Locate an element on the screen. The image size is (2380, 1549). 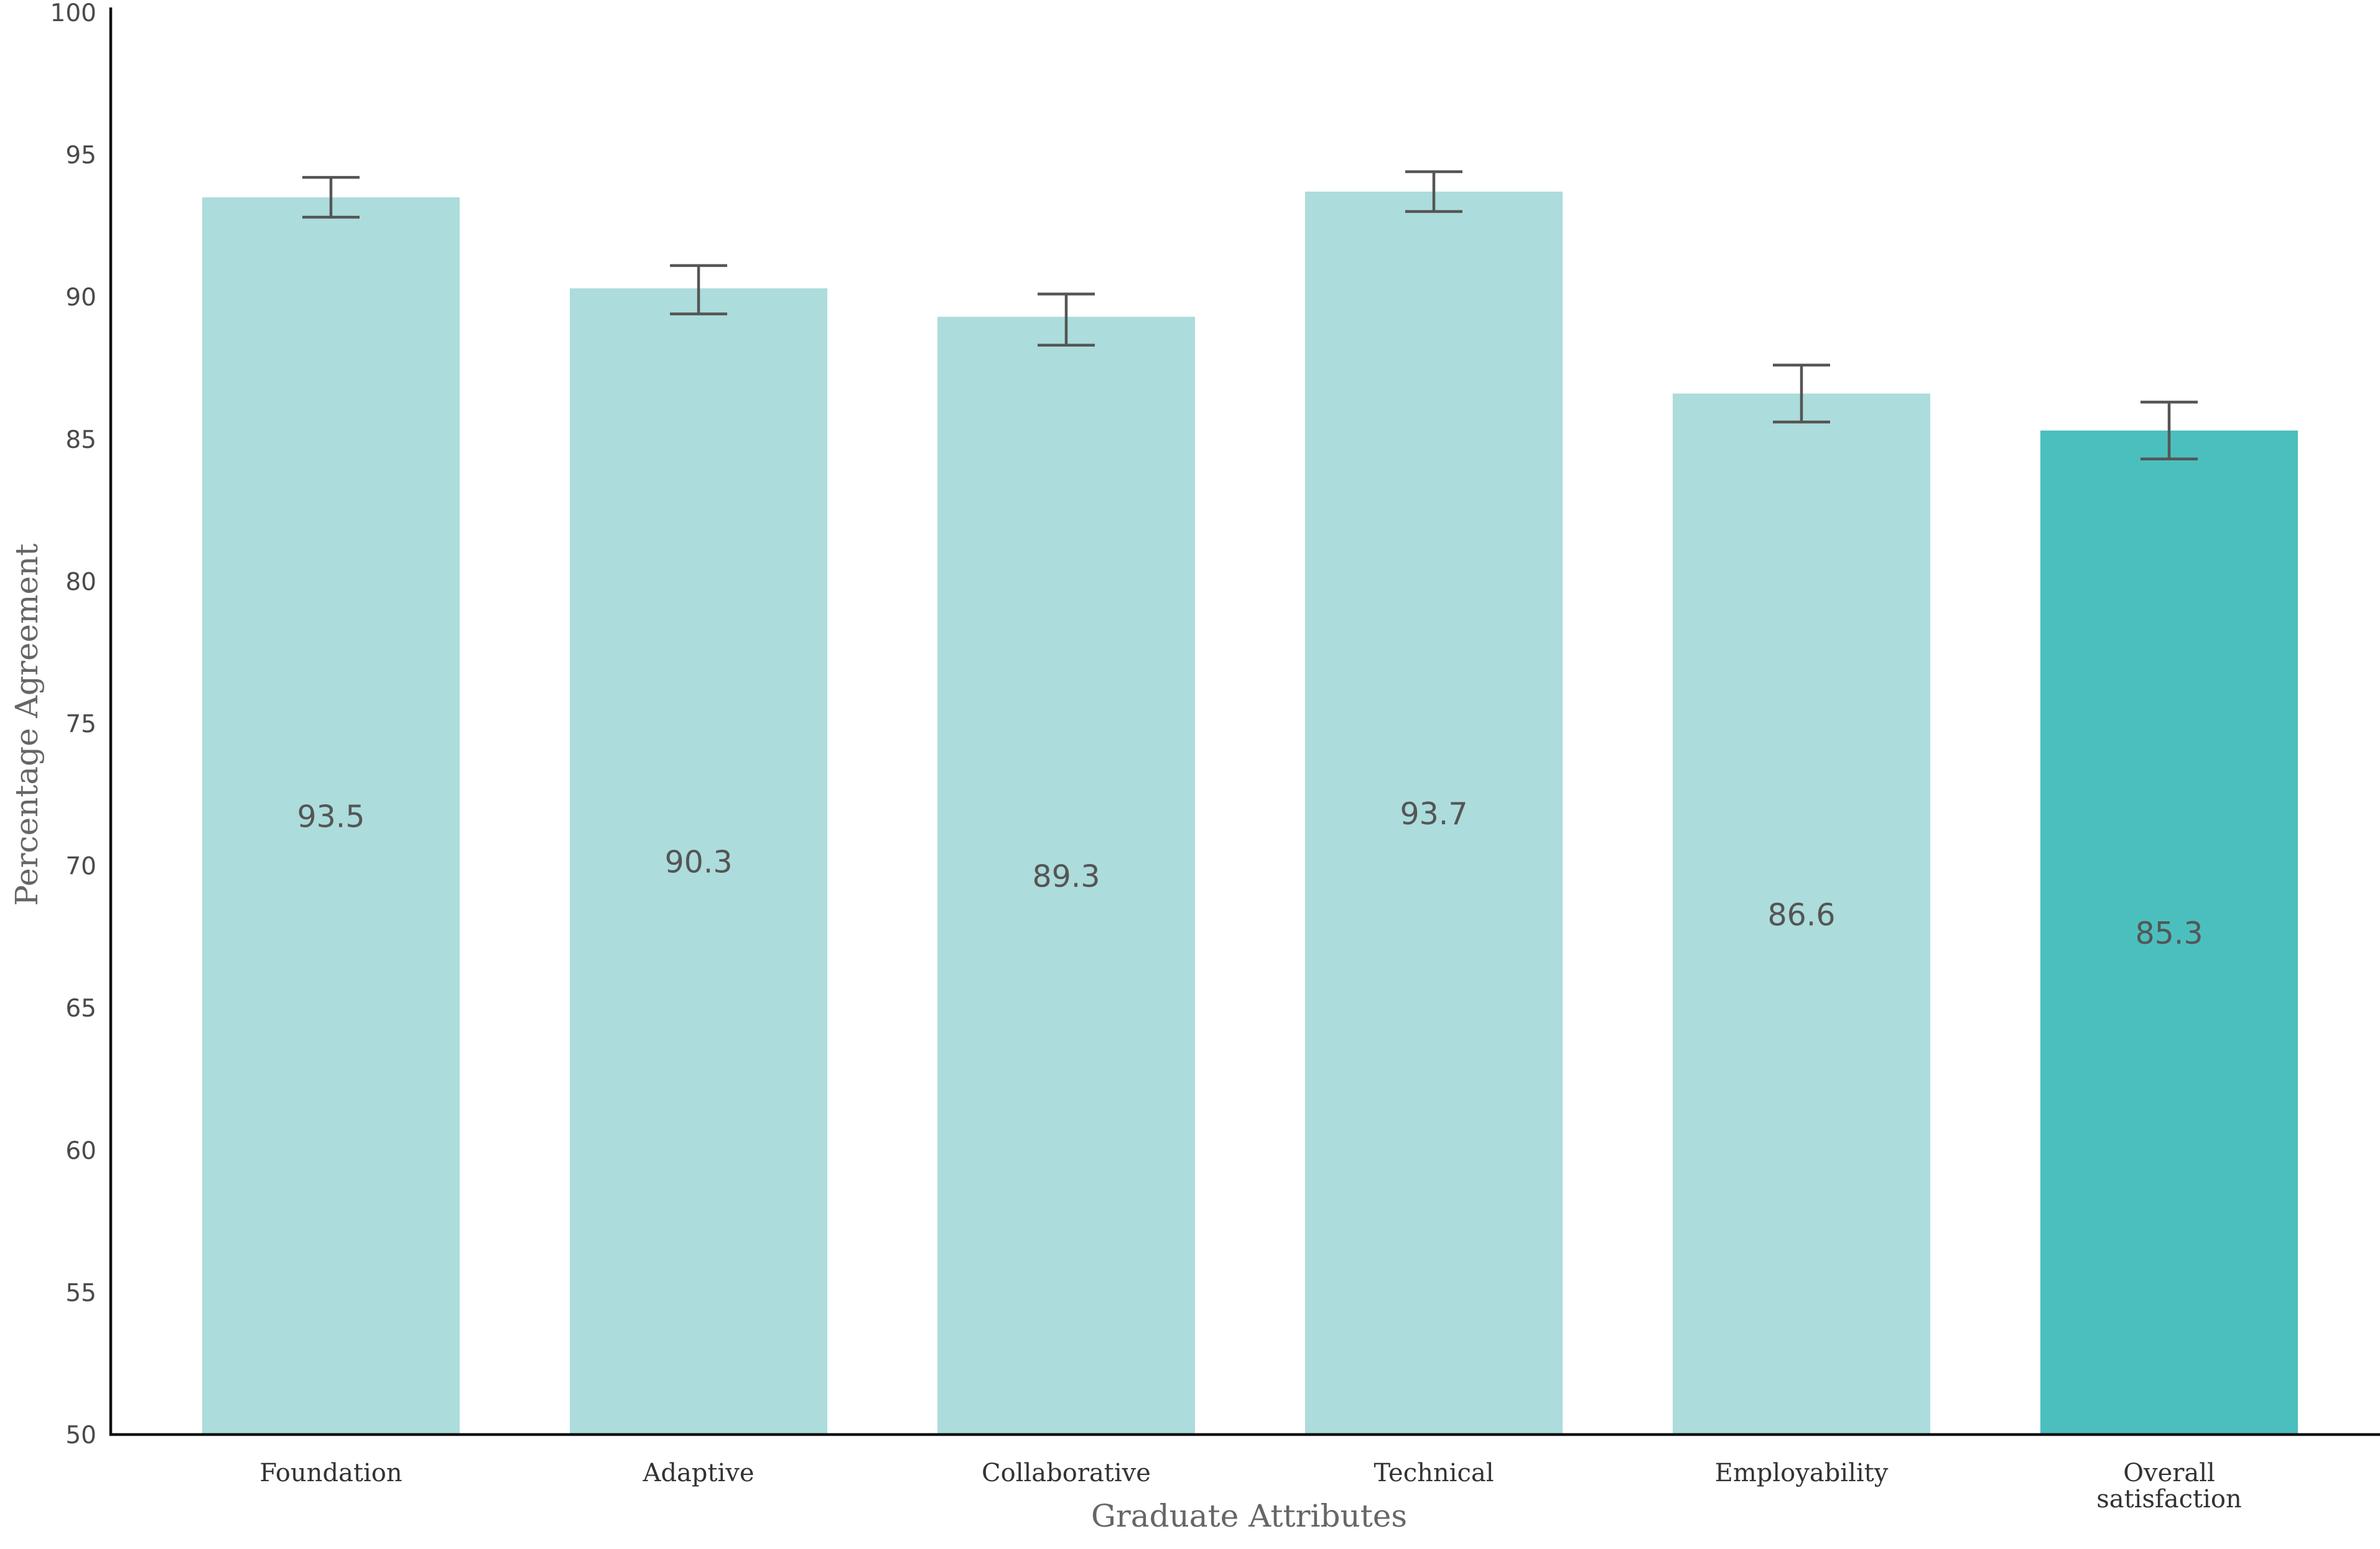
y-axis-title: Percentage Agreement is located at coordinates (27, 725).